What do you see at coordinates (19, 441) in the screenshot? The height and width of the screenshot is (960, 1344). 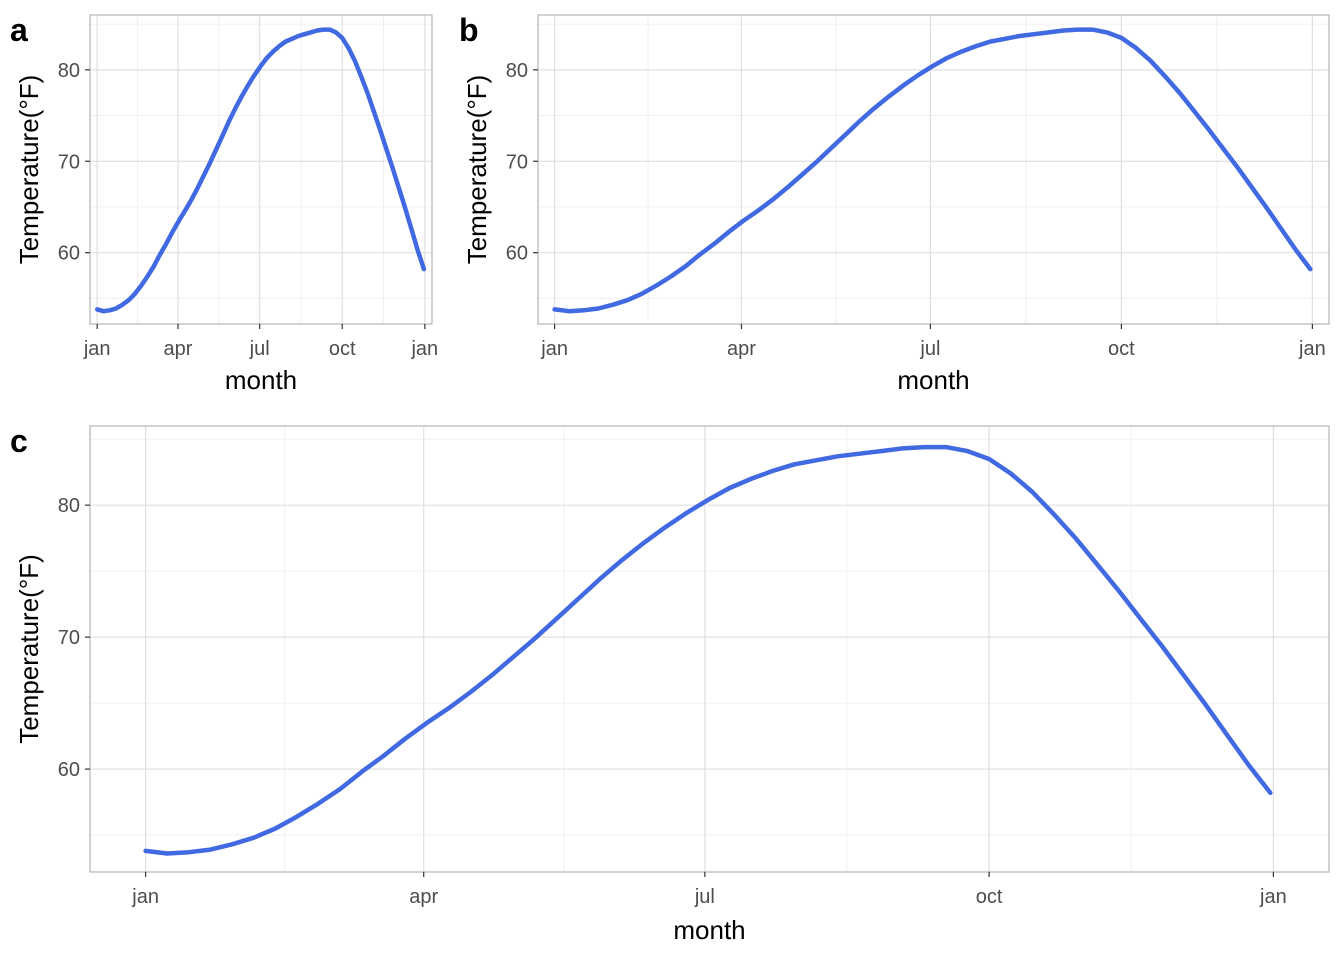 I see `panel-tag-c: c` at bounding box center [19, 441].